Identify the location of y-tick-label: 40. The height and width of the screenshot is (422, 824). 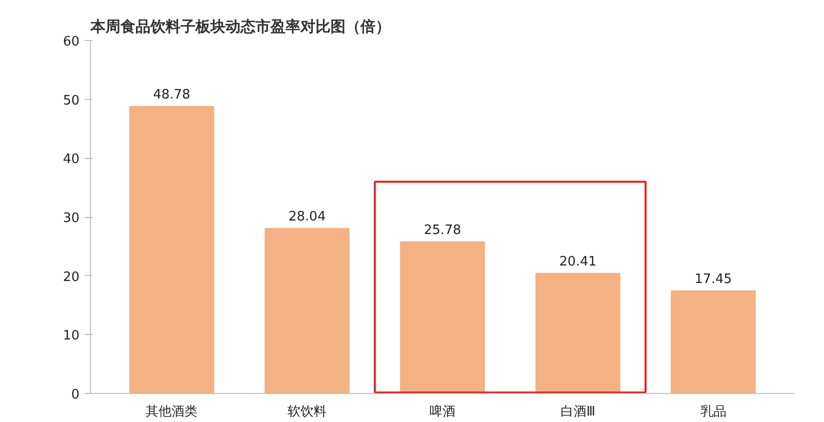
(71, 160).